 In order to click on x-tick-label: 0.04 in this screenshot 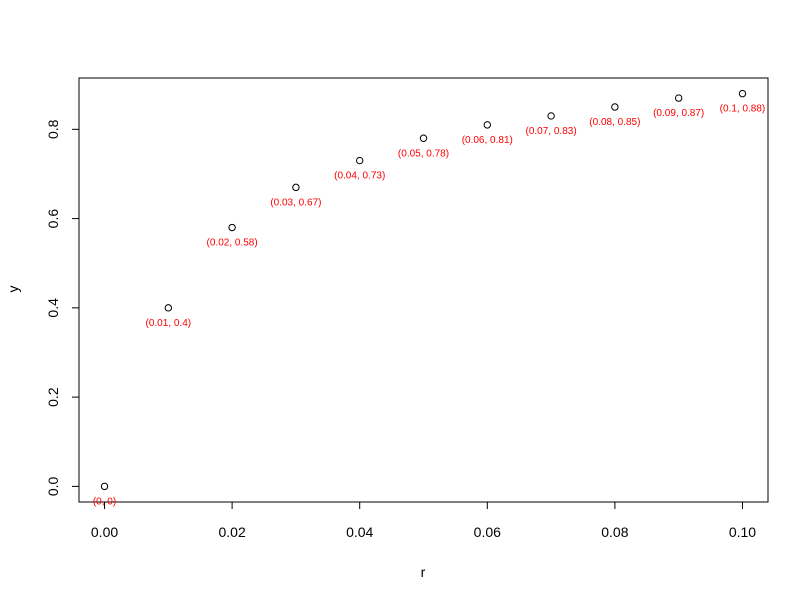, I will do `click(359, 532)`.